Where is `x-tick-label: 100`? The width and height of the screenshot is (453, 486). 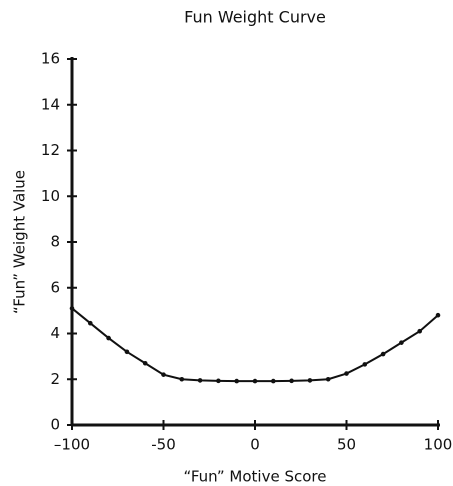 x-tick-label: 100 is located at coordinates (438, 445).